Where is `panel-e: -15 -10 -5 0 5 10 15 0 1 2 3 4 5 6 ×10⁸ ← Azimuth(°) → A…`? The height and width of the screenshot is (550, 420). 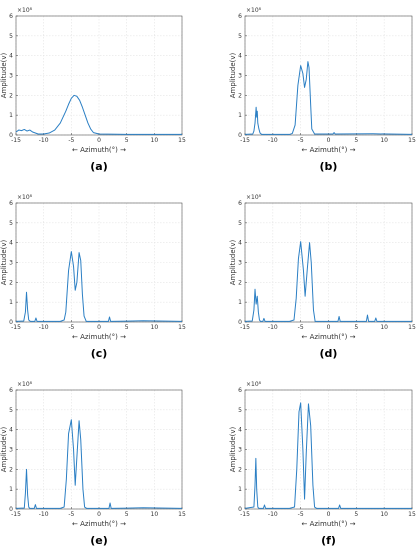
panel-e: -15 -10 -5 0 5 10 15 0 1 2 3 4 5 6 ×10⁸ ← Azimuth(°) → A… is located at coordinates (93, 464).